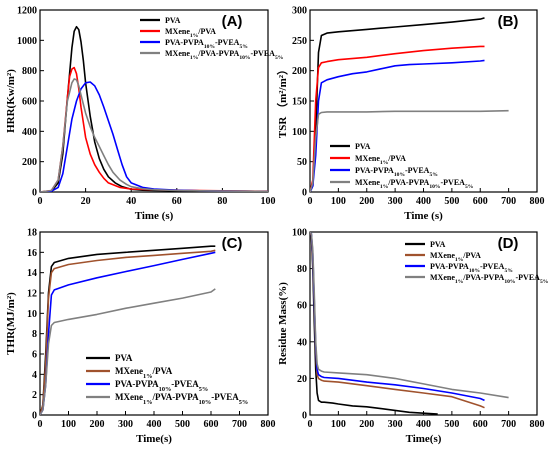 This screenshot has width=550, height=452. What do you see at coordinates (34, 395) in the screenshot?
I see `y-tick-label: 2` at bounding box center [34, 395].